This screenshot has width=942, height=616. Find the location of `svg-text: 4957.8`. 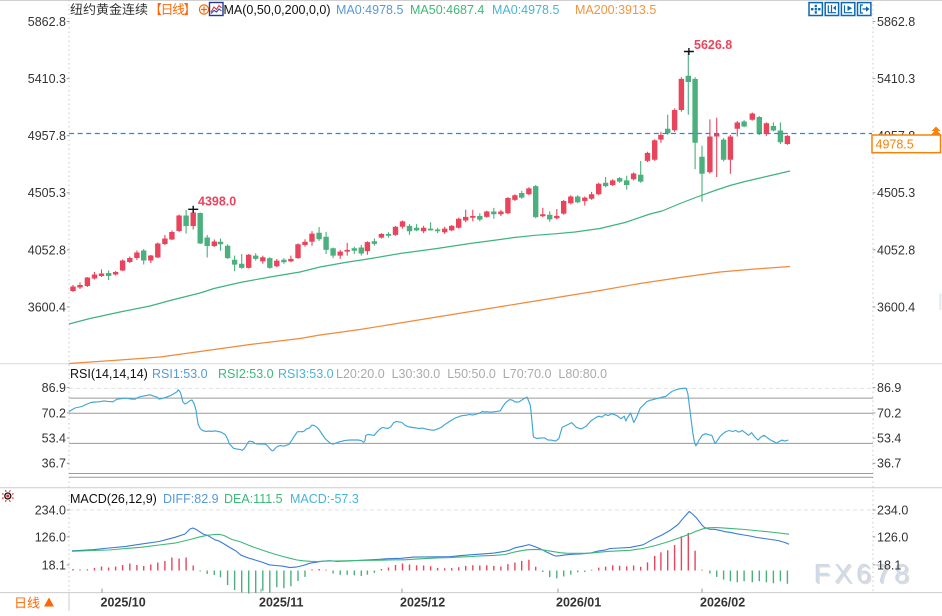

svg-text: 4957.8 is located at coordinates (47, 136).